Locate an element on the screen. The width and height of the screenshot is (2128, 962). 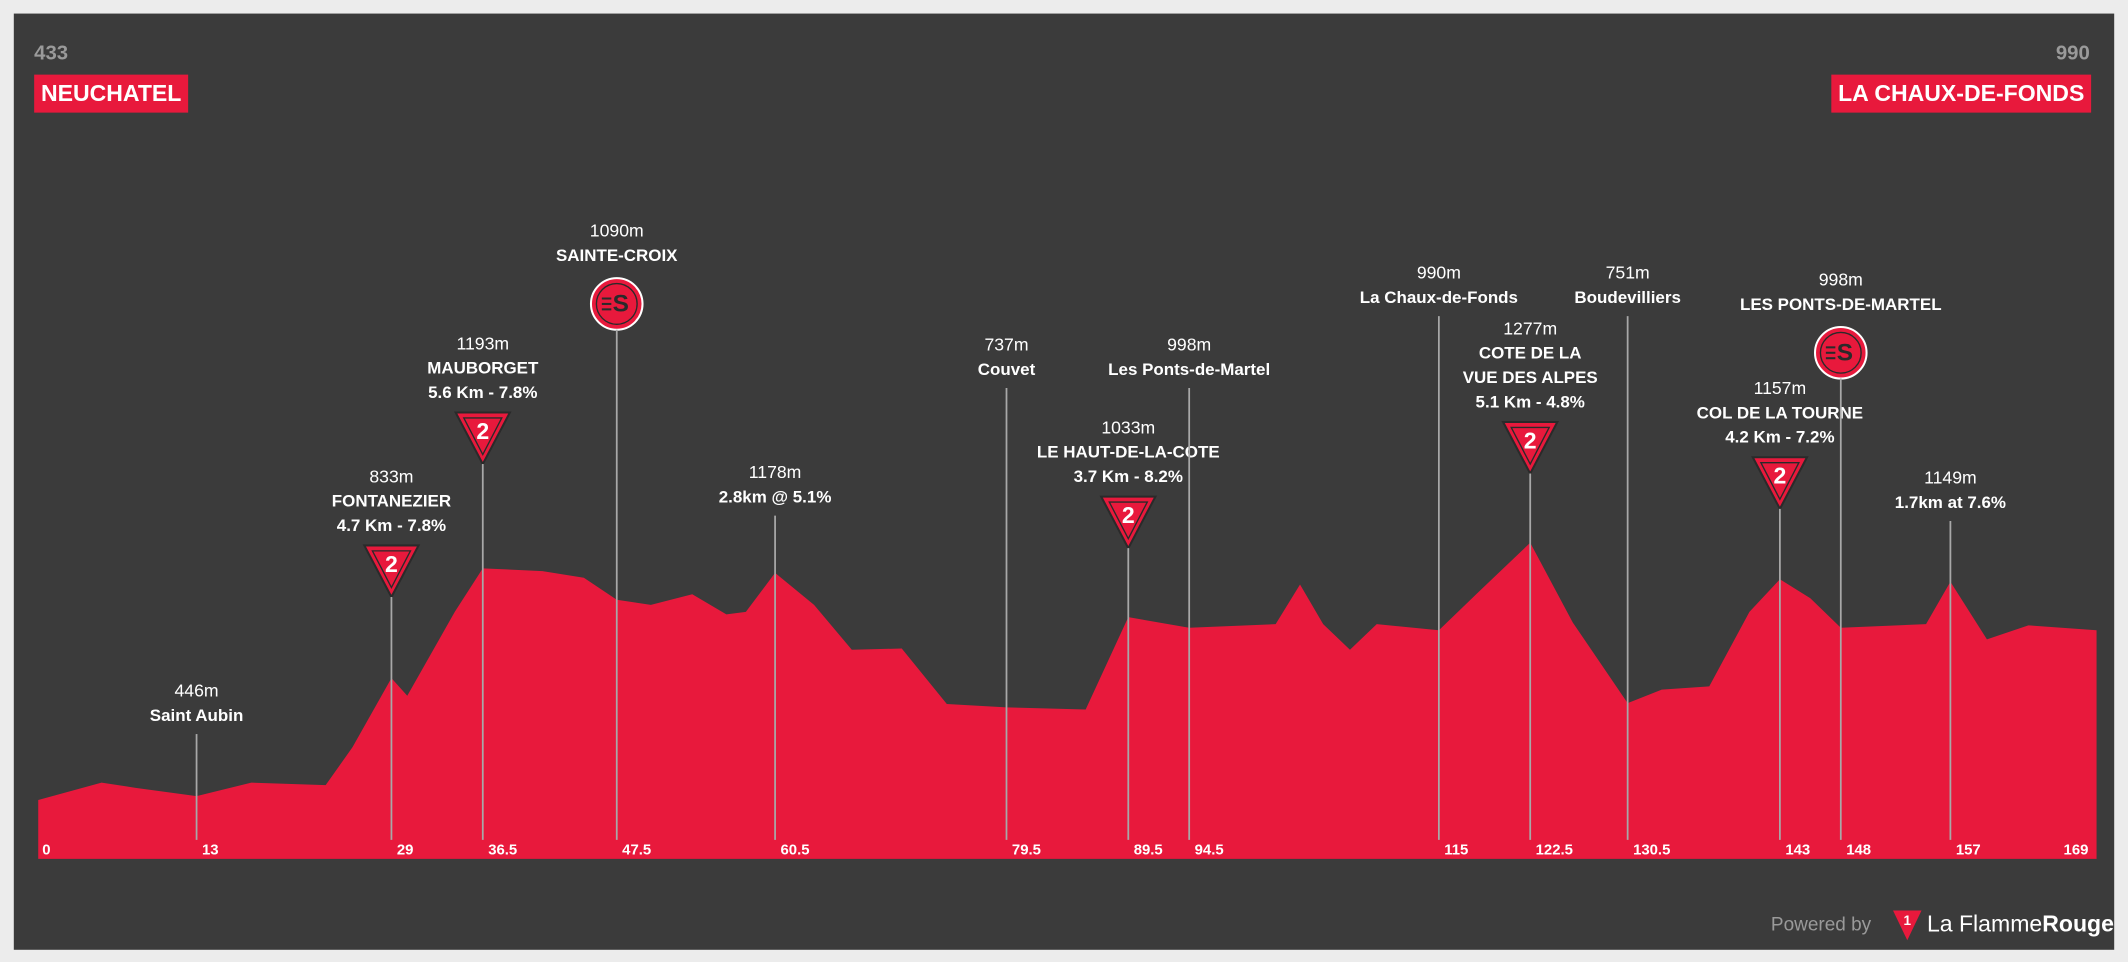
point-label: LES PONTS-DE-MARTEL is located at coordinates (1841, 304).